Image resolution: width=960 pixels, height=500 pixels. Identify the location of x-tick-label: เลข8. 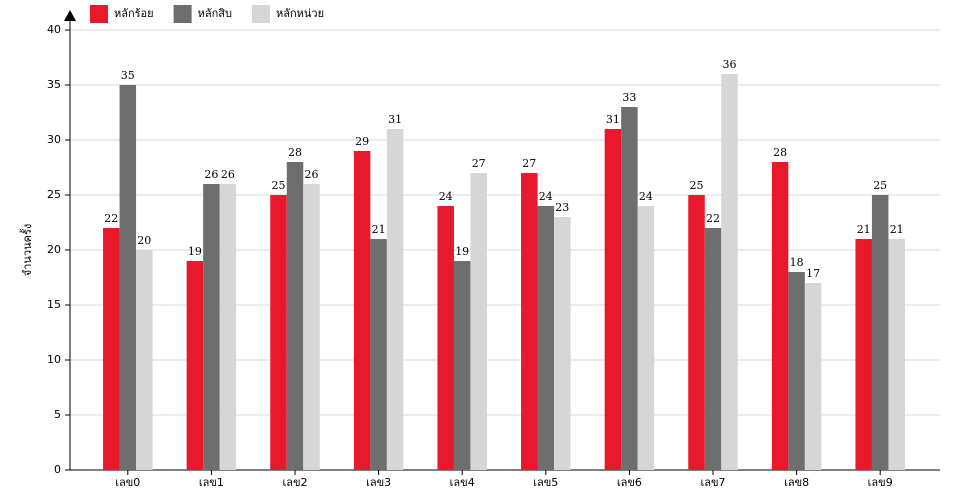
(796, 482).